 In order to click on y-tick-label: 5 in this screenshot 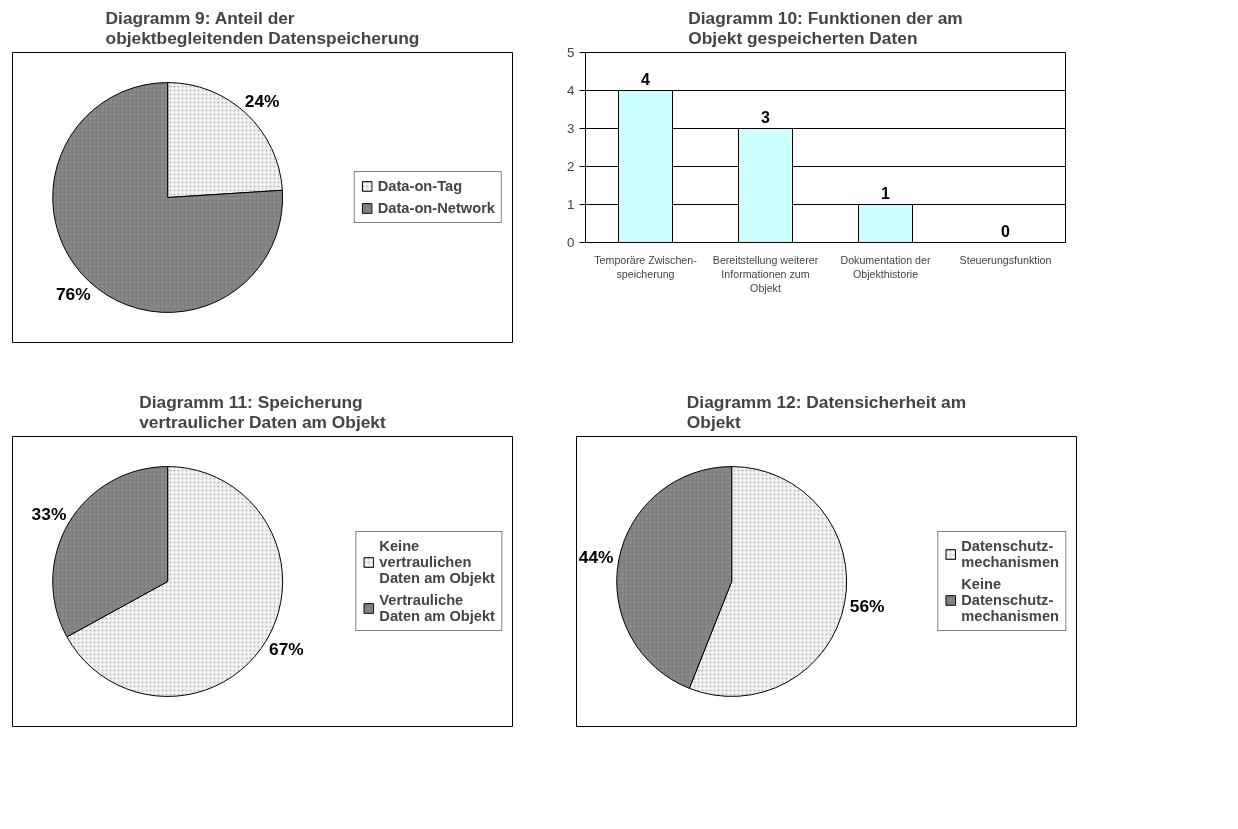, I will do `click(571, 52)`.